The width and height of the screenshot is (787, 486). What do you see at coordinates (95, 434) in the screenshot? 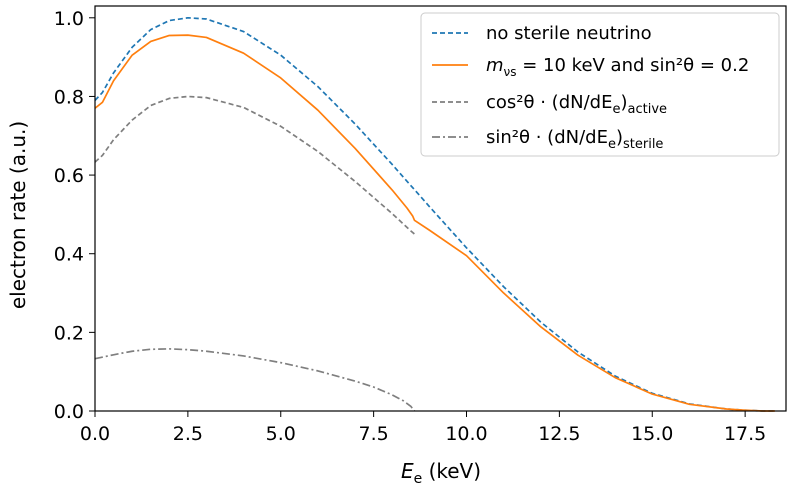
I see `x-tick-label: 0.0` at bounding box center [95, 434].